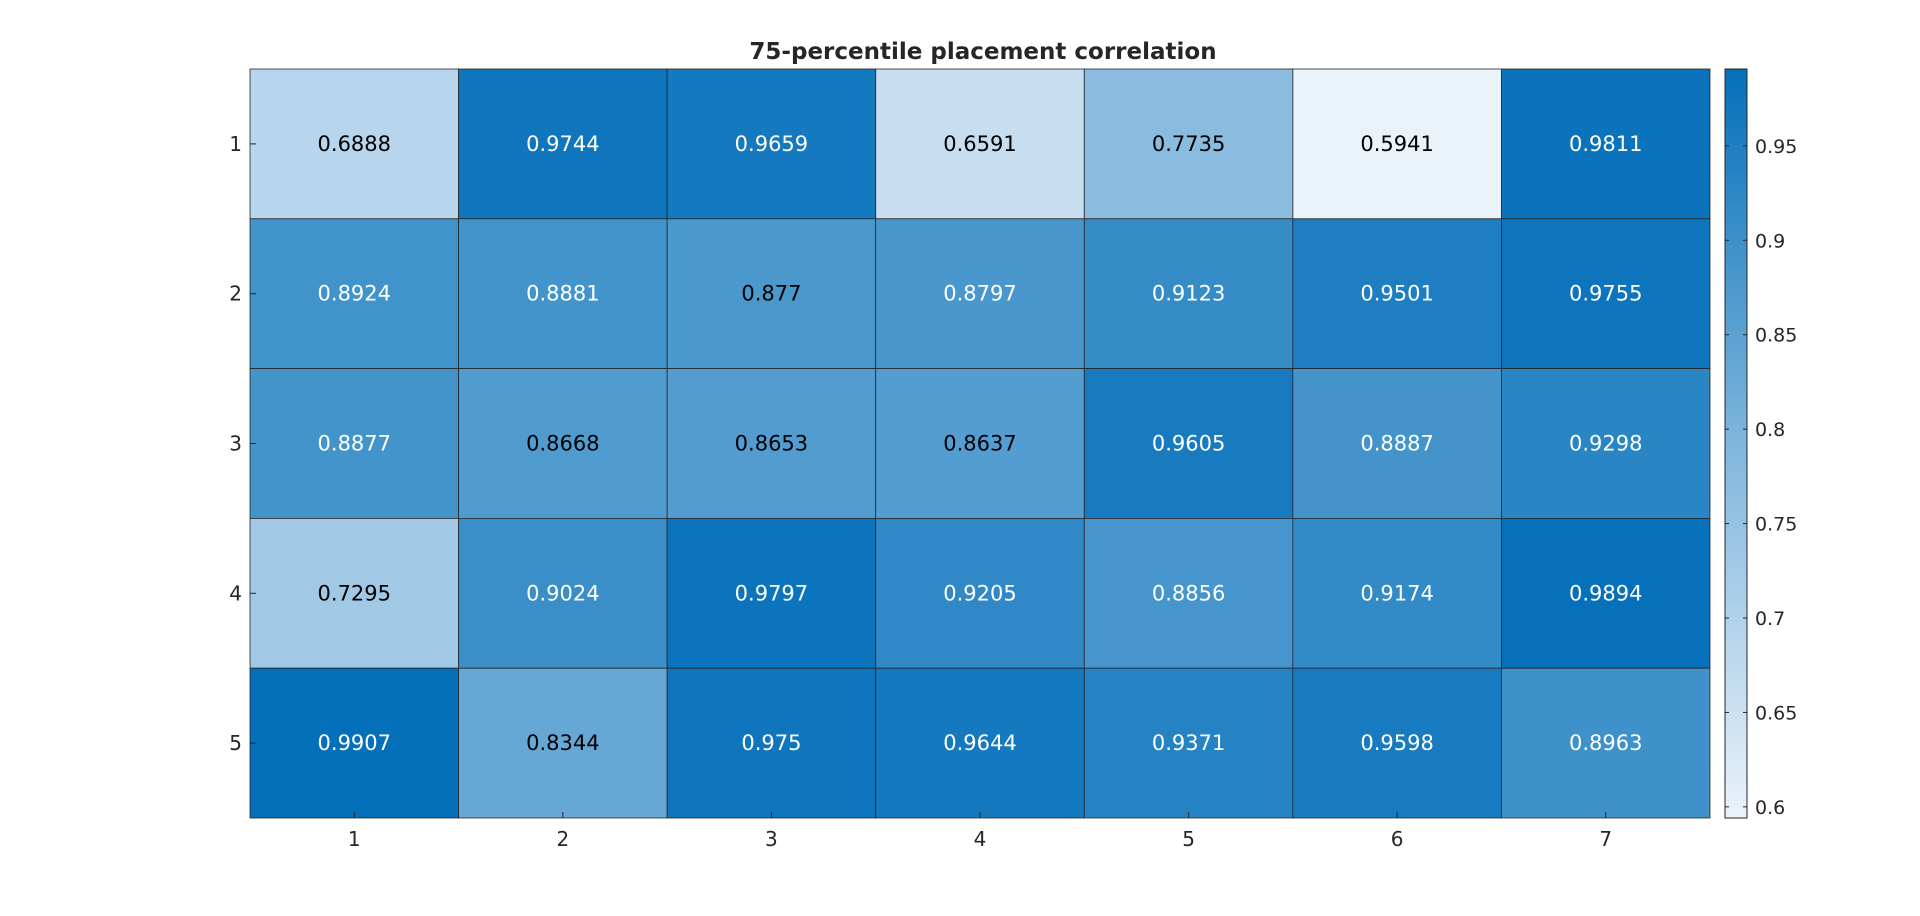 The image size is (1920, 916). I want to click on cell-value-label: 0.9811, so click(1605, 144).